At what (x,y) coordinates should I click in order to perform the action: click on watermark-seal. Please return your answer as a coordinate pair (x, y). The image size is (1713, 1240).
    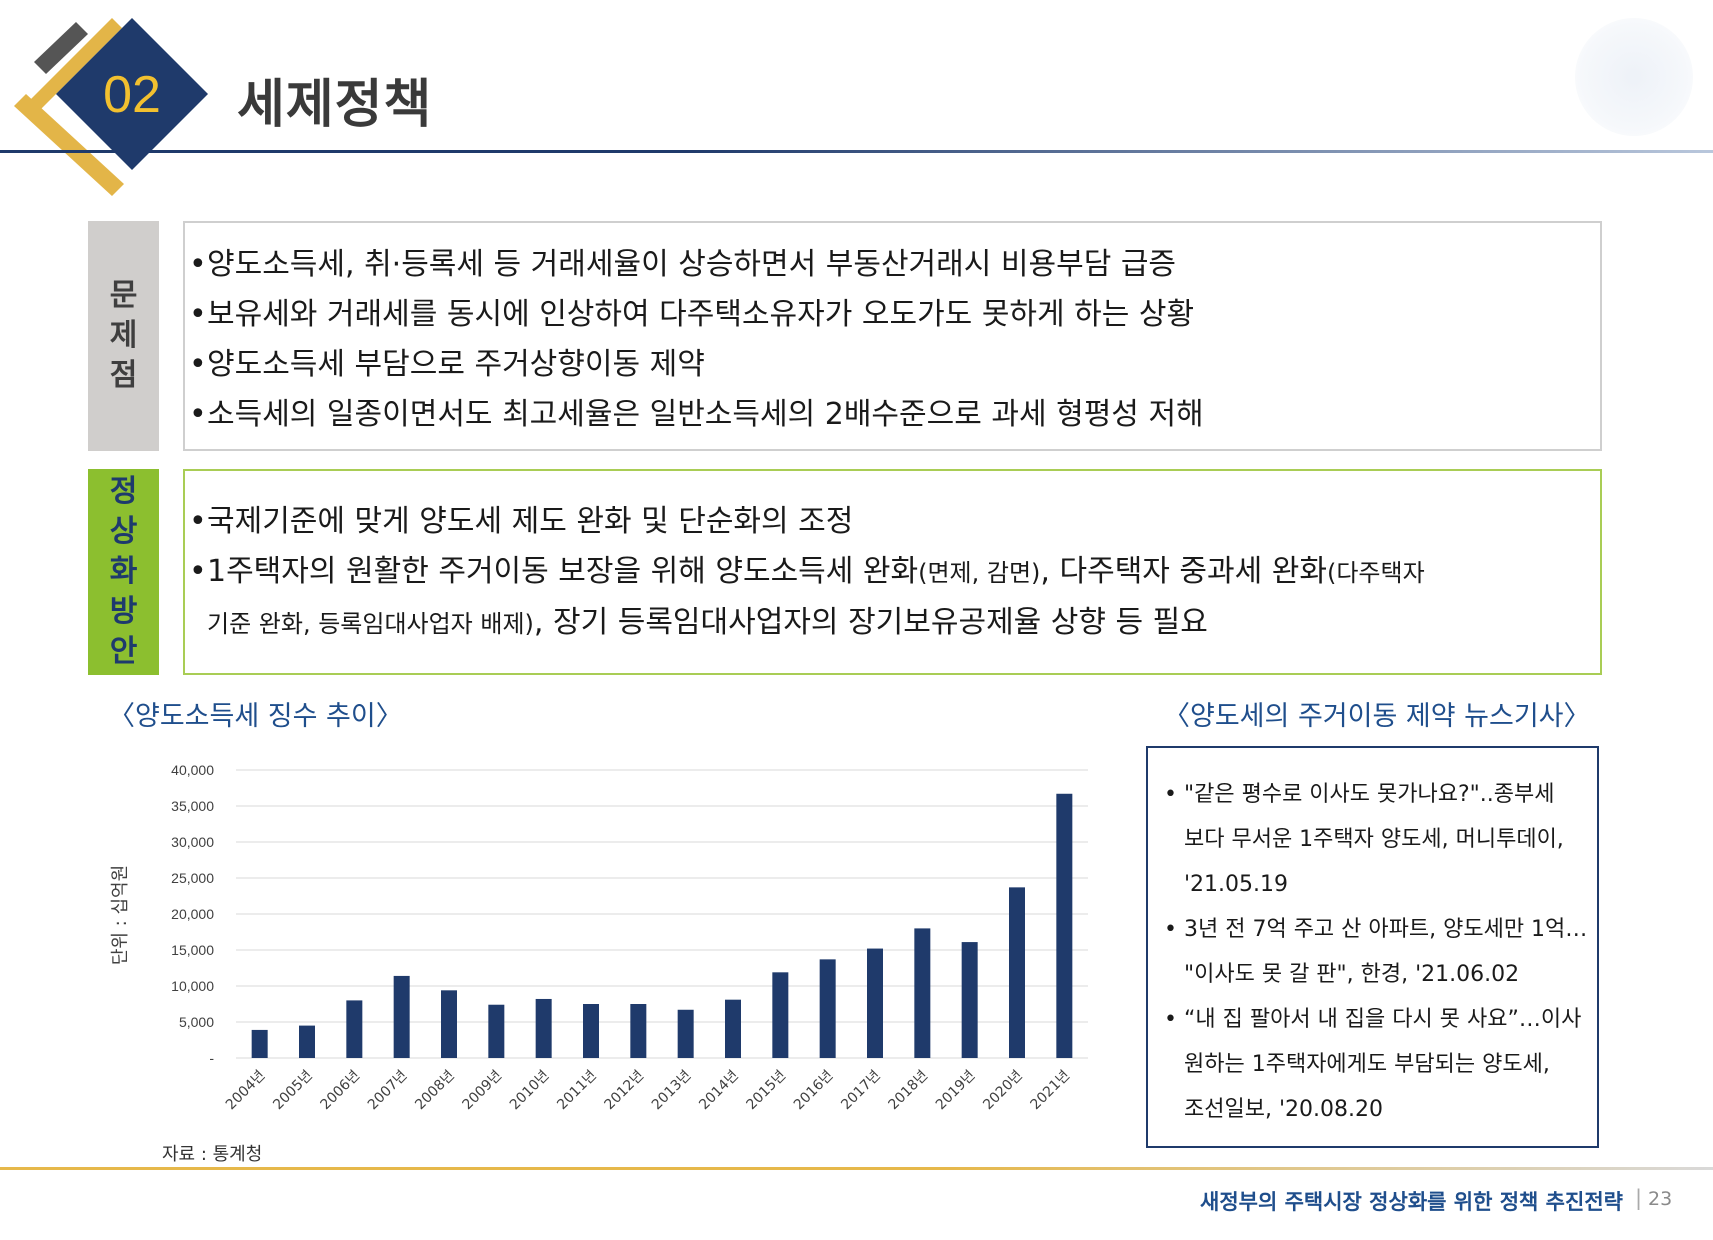
    Looking at the image, I should click on (1634, 77).